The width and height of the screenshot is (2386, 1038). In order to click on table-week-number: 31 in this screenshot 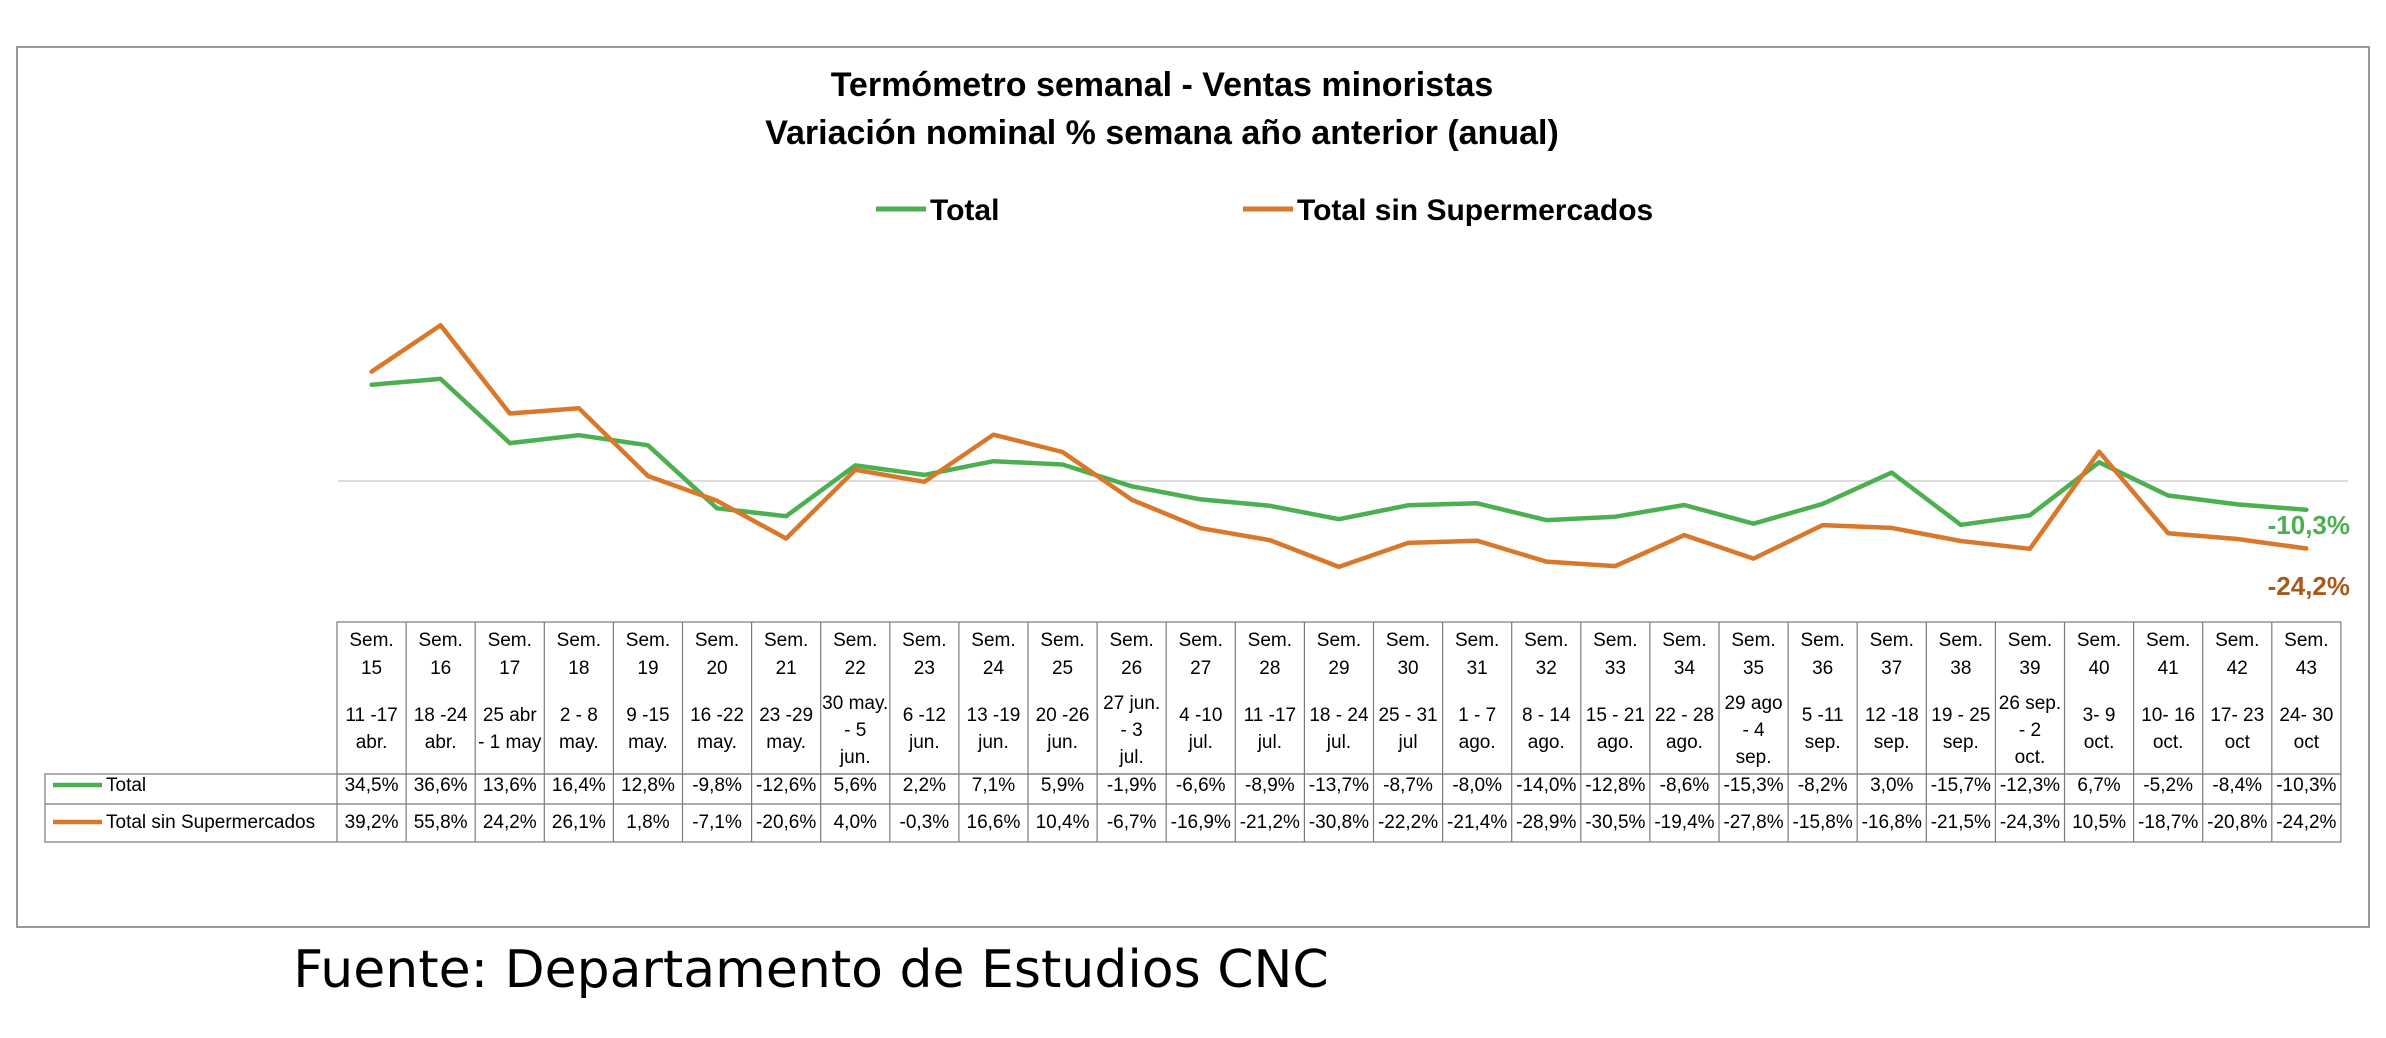, I will do `click(1477, 668)`.